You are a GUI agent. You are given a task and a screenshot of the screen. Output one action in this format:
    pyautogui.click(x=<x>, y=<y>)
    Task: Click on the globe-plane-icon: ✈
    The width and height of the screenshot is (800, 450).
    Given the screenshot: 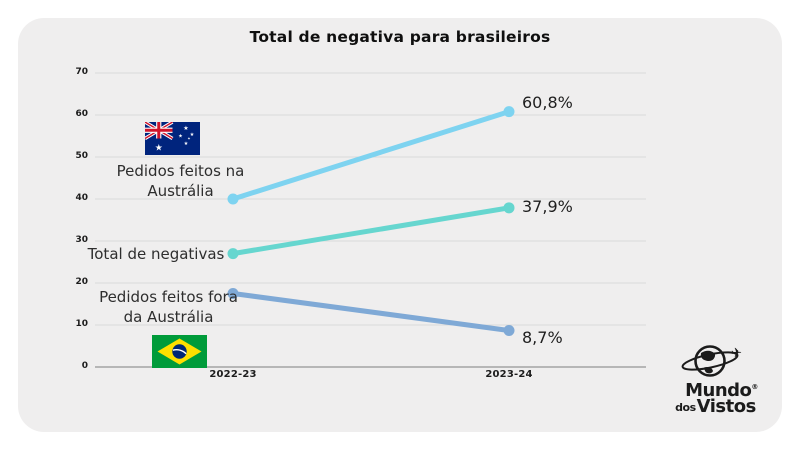 What is the action you would take?
    pyautogui.click(x=711, y=361)
    